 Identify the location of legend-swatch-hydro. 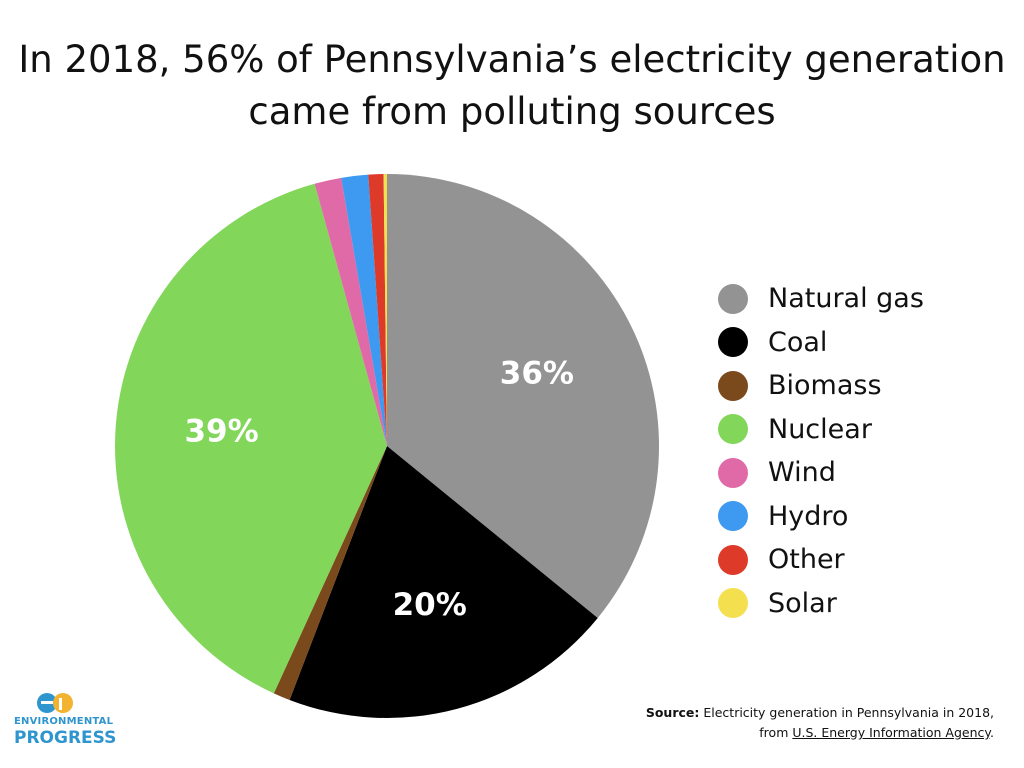
(733, 516).